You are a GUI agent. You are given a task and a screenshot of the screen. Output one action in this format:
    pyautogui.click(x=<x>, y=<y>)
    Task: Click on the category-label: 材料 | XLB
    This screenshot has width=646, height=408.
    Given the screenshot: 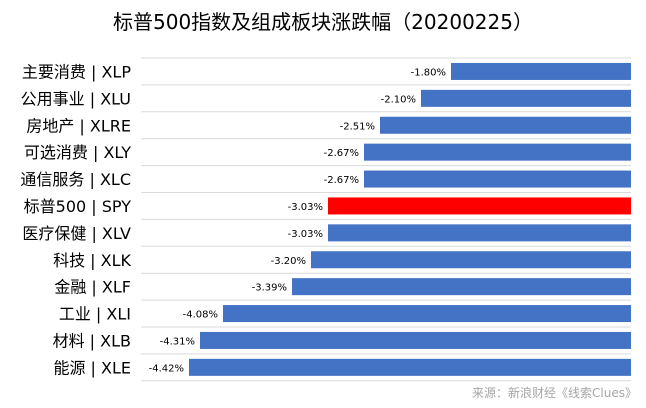 What is the action you would take?
    pyautogui.click(x=92, y=340)
    